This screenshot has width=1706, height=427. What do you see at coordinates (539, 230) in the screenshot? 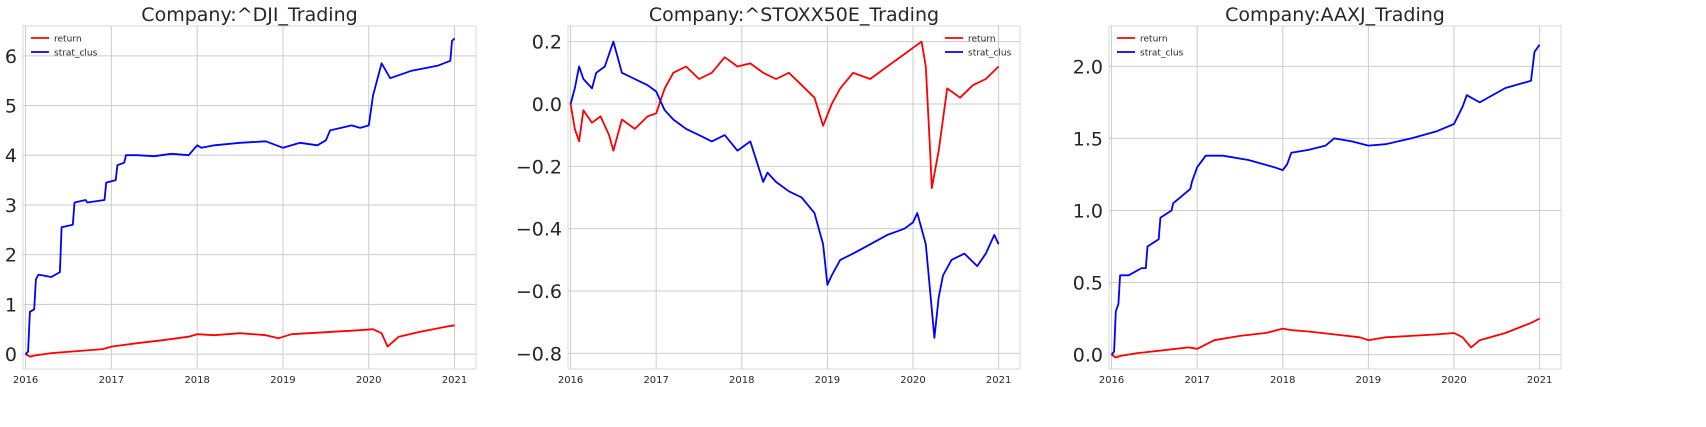
I see `y-tick-label: −0.4` at bounding box center [539, 230].